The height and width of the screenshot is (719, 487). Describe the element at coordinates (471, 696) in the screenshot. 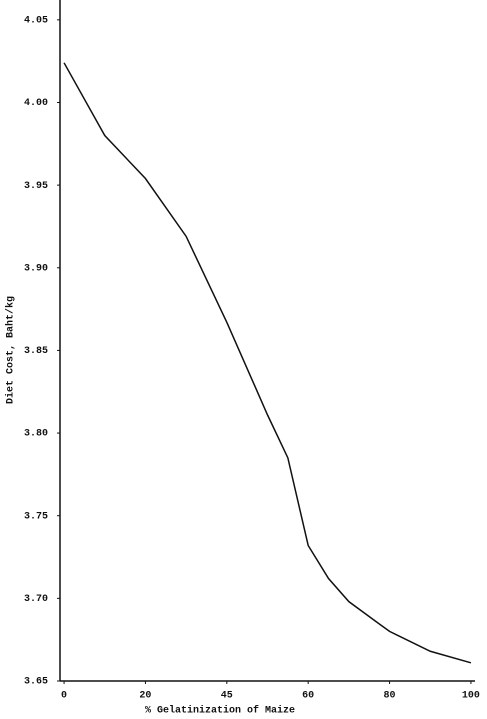

I see `x-tick-label: 100` at that location.